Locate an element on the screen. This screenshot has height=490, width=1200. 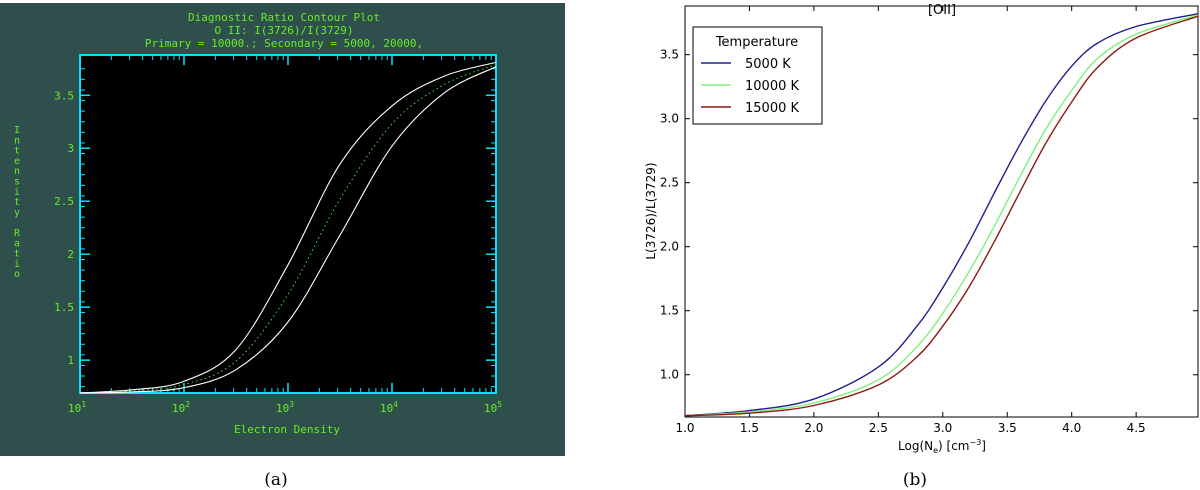
panel-a-y-label-char: s is located at coordinates (17, 182).